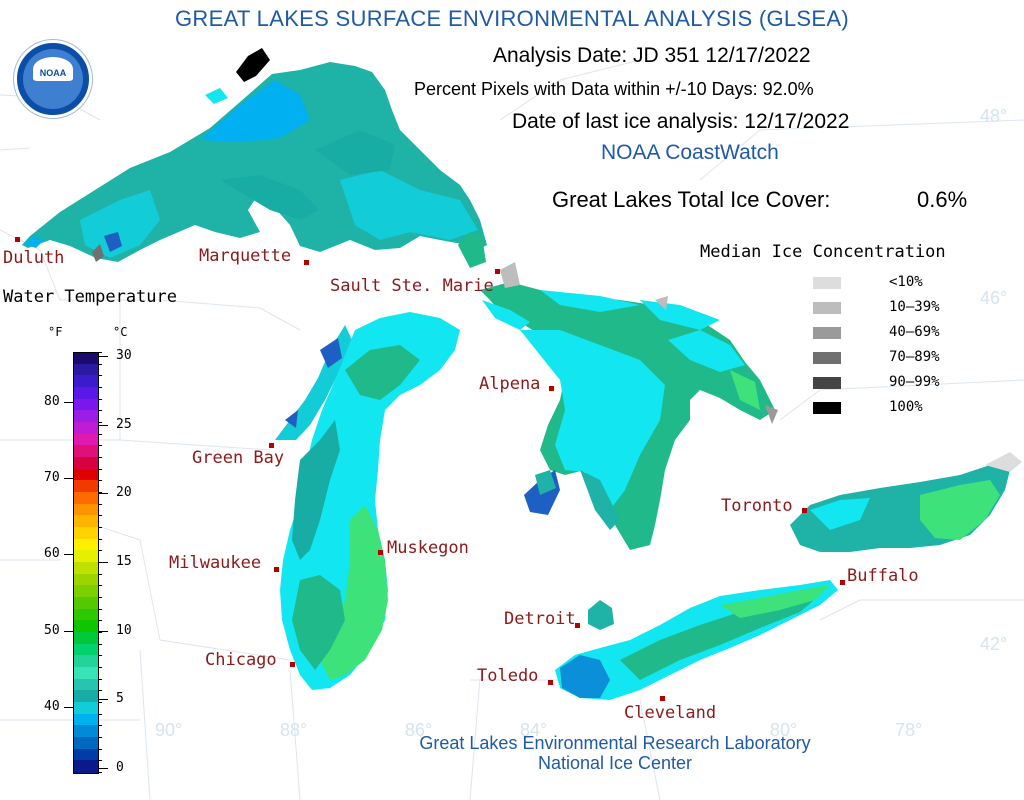  Describe the element at coordinates (510, 384) in the screenshot. I see `city-label-alpena: Alpena` at that location.